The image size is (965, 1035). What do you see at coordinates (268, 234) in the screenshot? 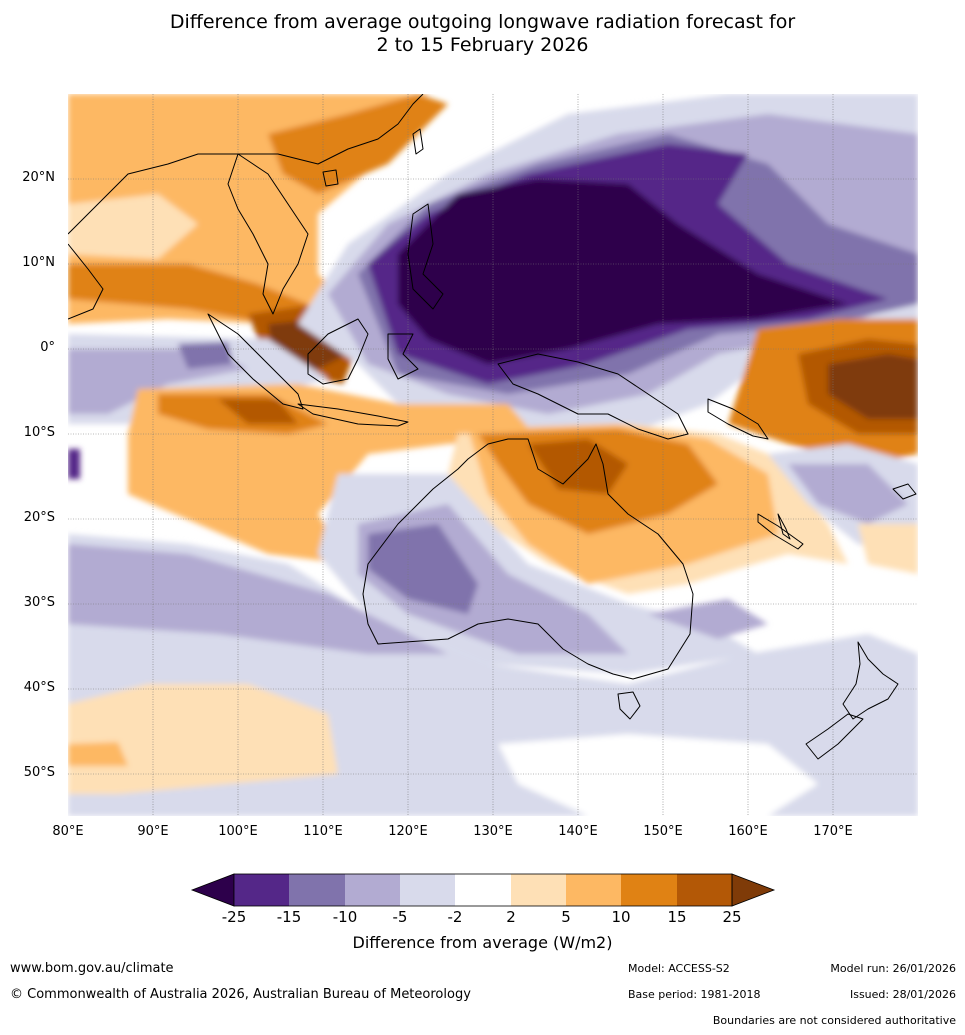
I see `coast-indochina` at bounding box center [268, 234].